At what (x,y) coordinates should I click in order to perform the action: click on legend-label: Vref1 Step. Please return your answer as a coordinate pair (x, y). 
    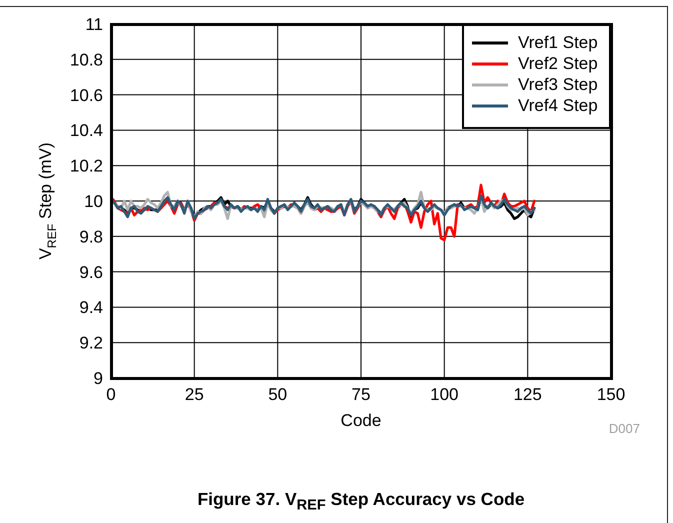
    Looking at the image, I should click on (558, 42).